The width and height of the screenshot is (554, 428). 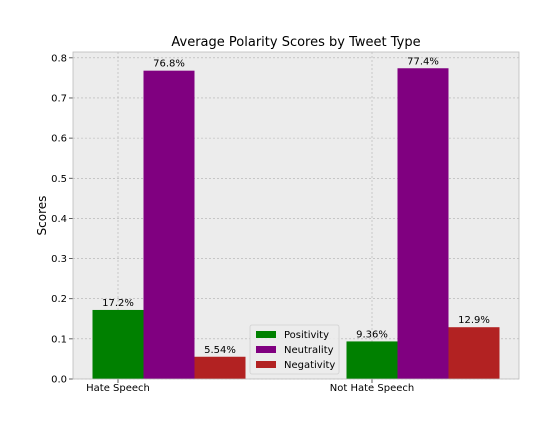 What do you see at coordinates (59, 58) in the screenshot?
I see `y-tick-label: 0.8` at bounding box center [59, 58].